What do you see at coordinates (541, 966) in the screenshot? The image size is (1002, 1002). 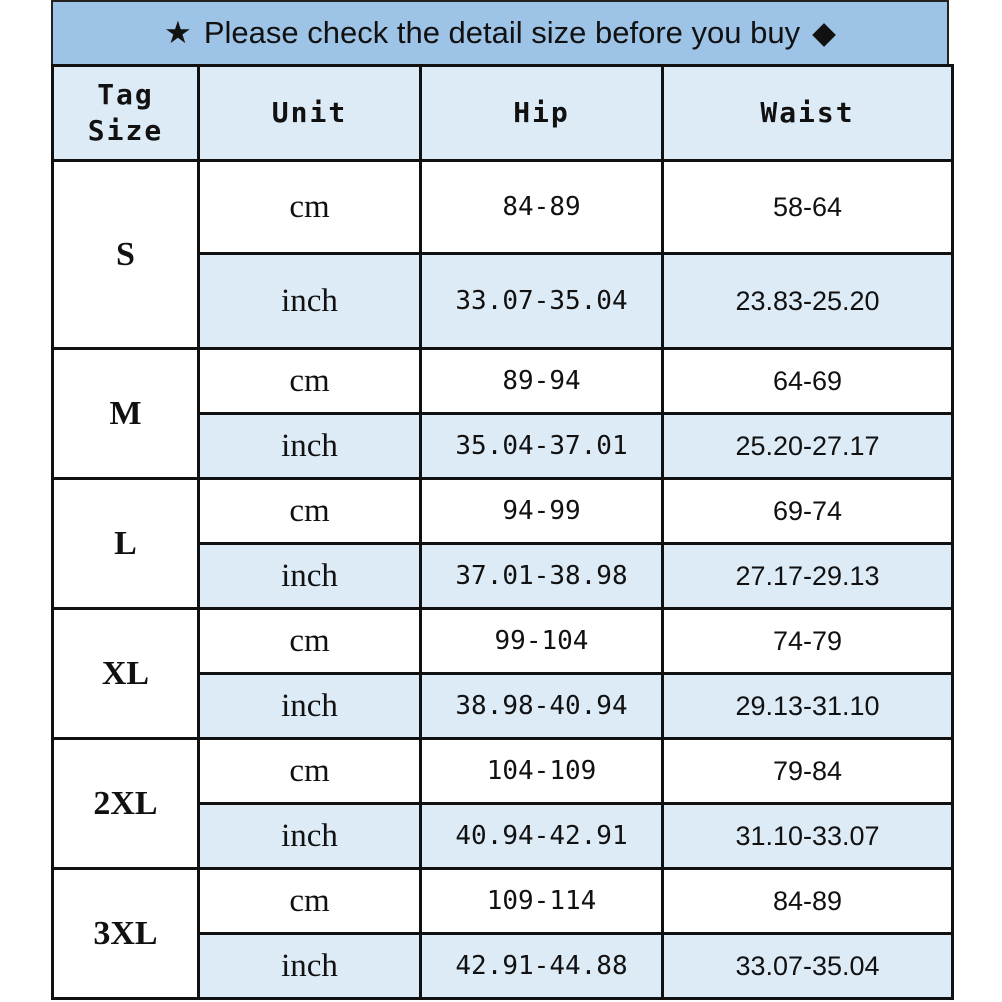 I see `hip-cell: 42.91-44.88` at bounding box center [541, 966].